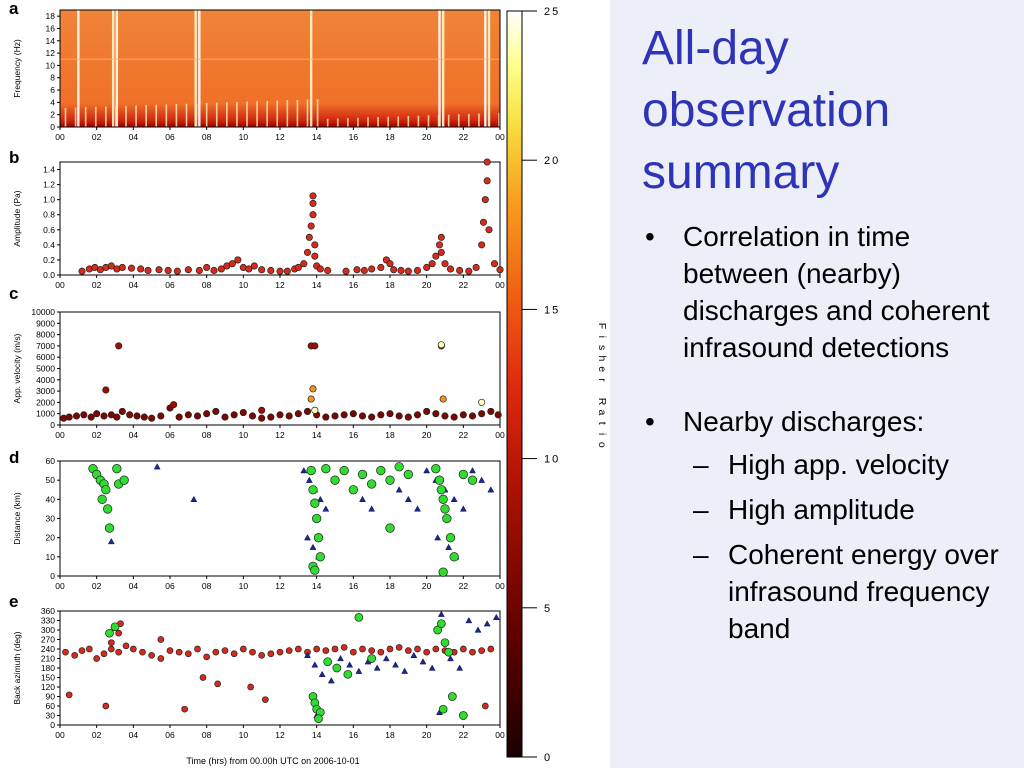 Image resolution: width=1024 pixels, height=768 pixels. Describe the element at coordinates (280, 586) in the screenshot. I see `x-tick-label: 12` at that location.